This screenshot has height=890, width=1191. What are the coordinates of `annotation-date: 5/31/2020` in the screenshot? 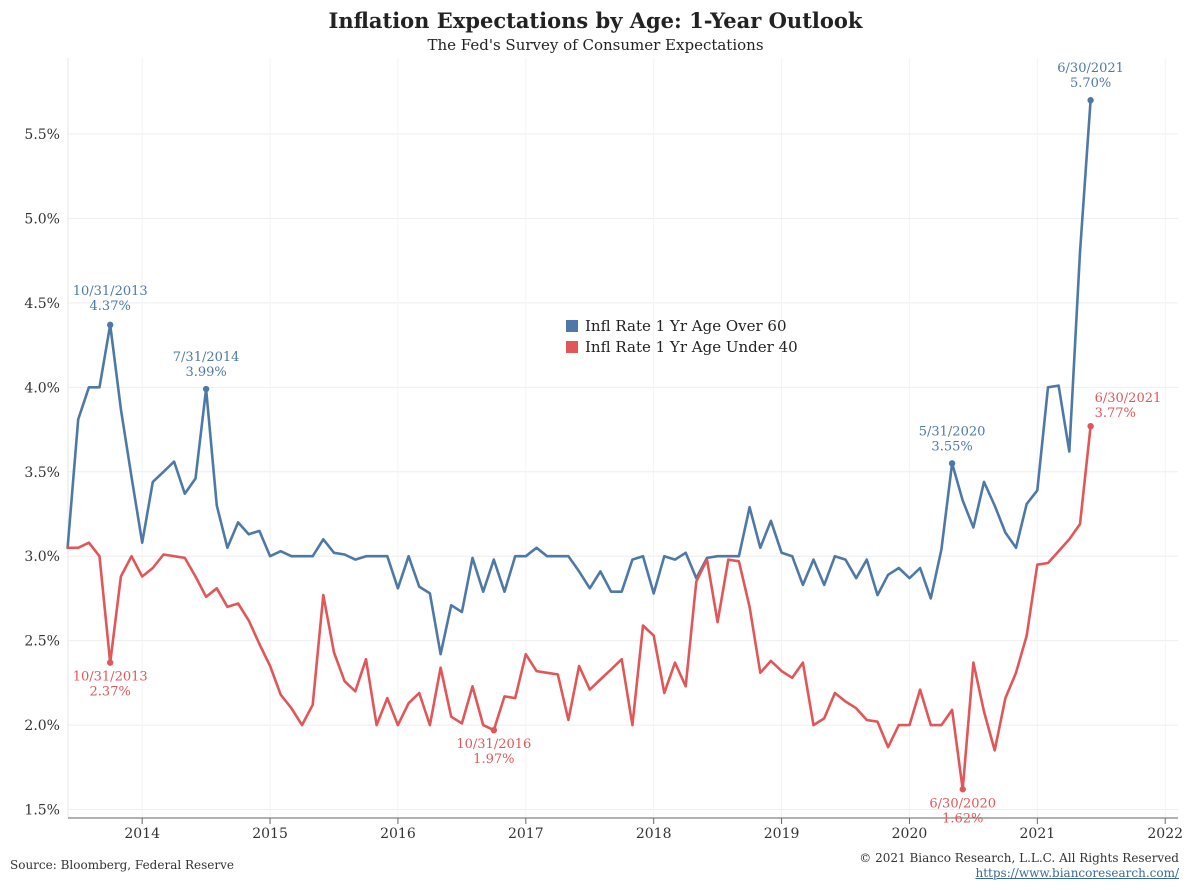 It's located at (952, 431).